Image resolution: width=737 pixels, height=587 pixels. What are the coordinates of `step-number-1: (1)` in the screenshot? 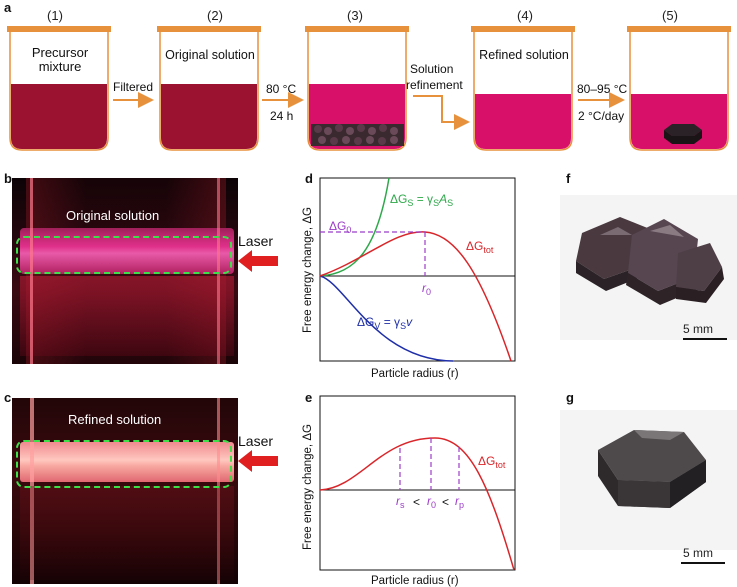 It's located at (55, 15).